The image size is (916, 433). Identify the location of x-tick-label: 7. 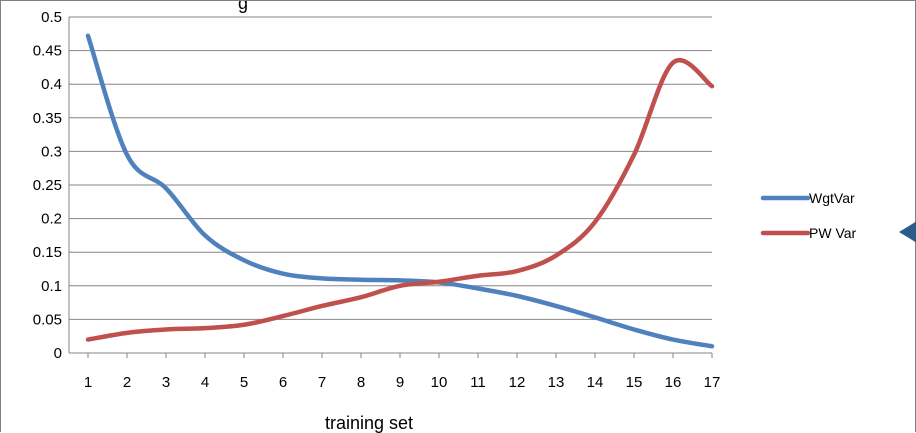
(322, 382).